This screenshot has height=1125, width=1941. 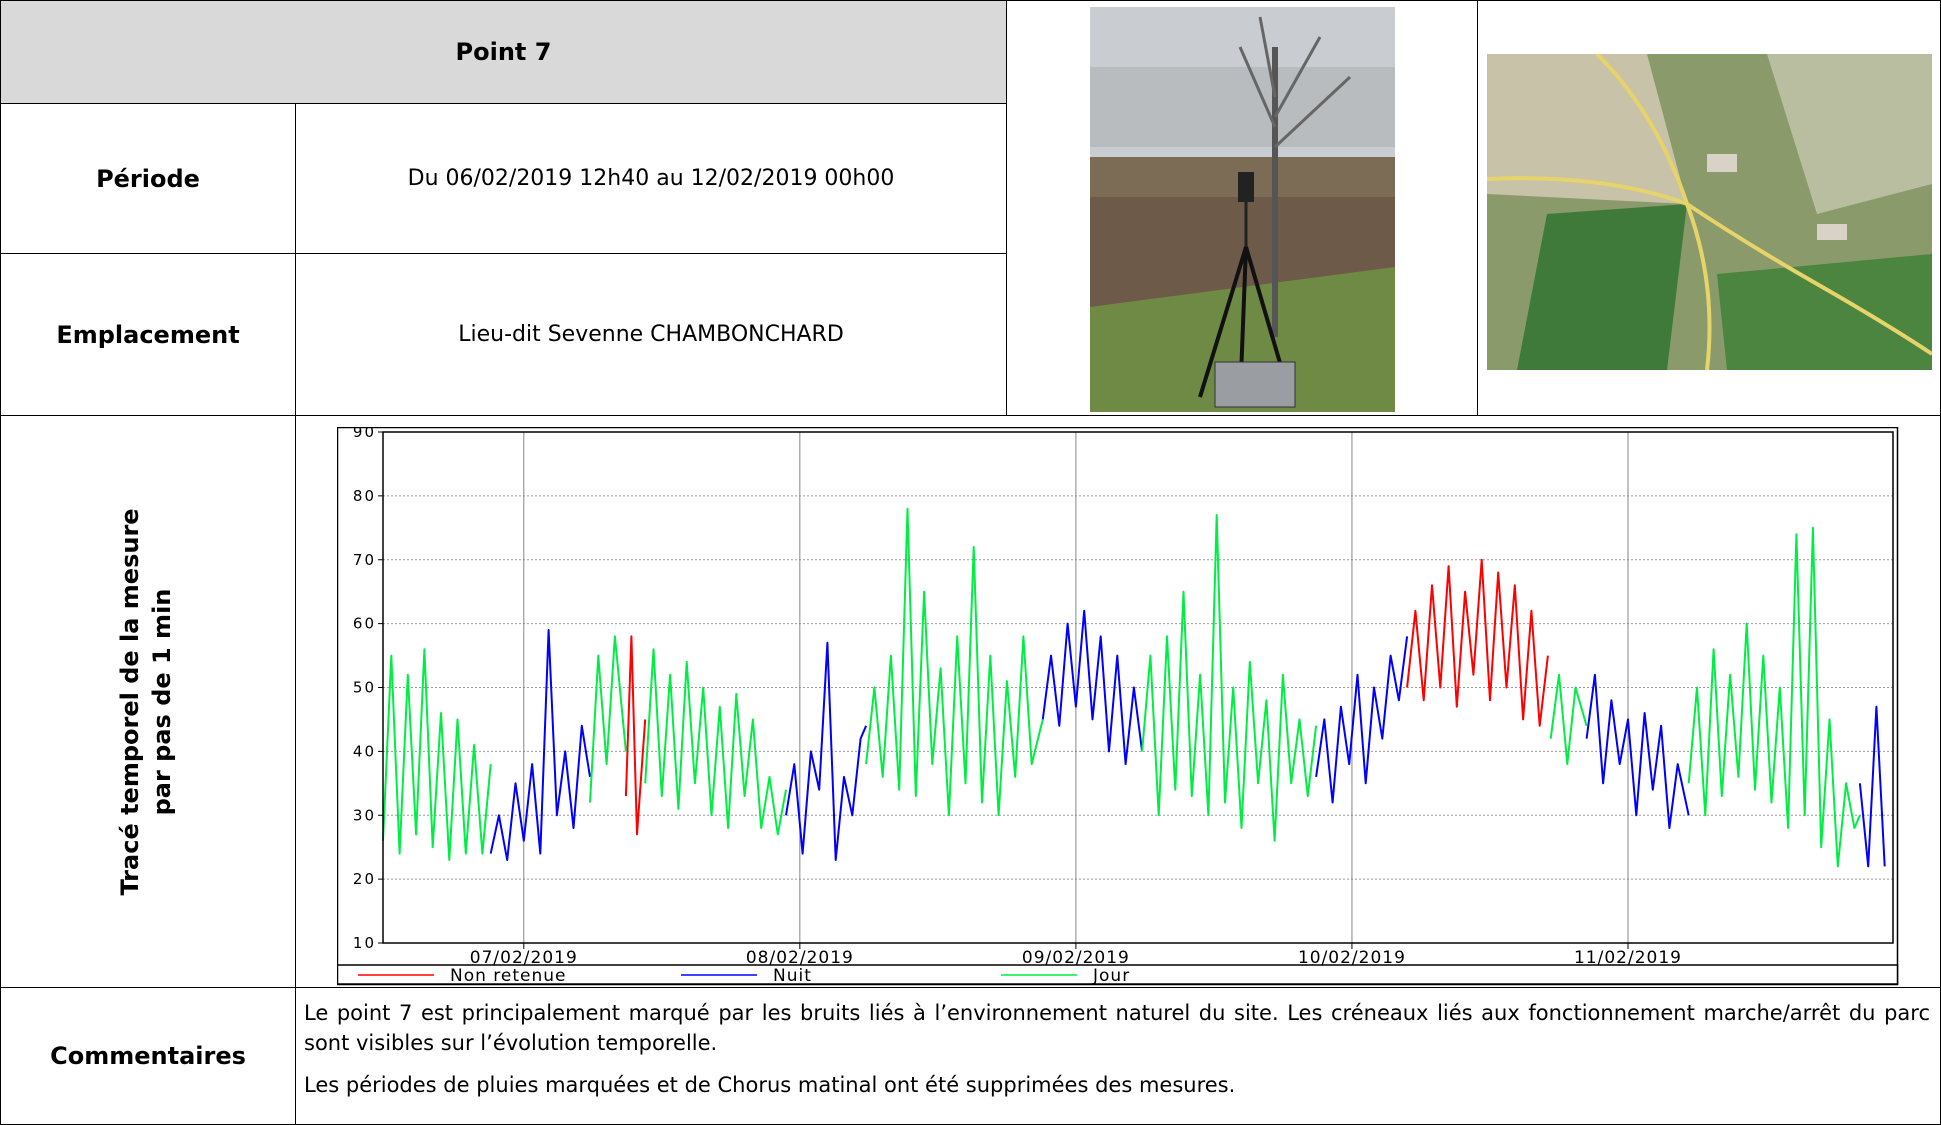 I want to click on row-value-text: Du 06/02/2019 12h40 au 12/02/2019 00h00, so click(x=651, y=178).